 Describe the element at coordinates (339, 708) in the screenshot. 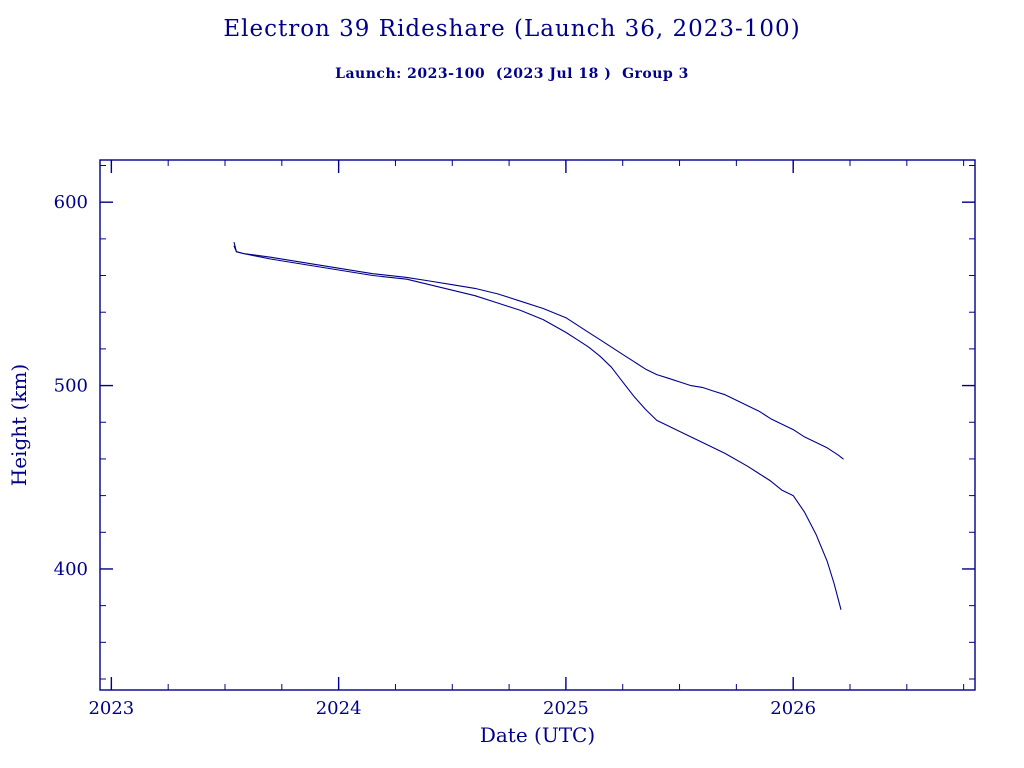

I see `x-axis-tick-label: 2024` at that location.